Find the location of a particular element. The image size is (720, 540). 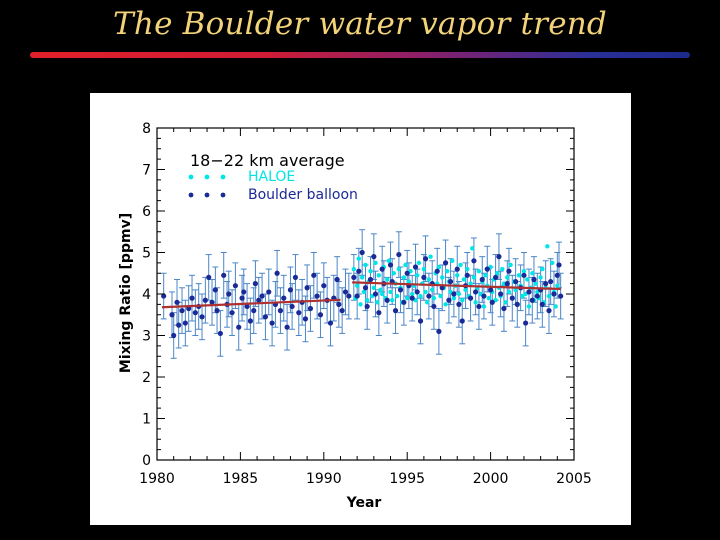

y-tick-label: 5 is located at coordinates (146, 254).